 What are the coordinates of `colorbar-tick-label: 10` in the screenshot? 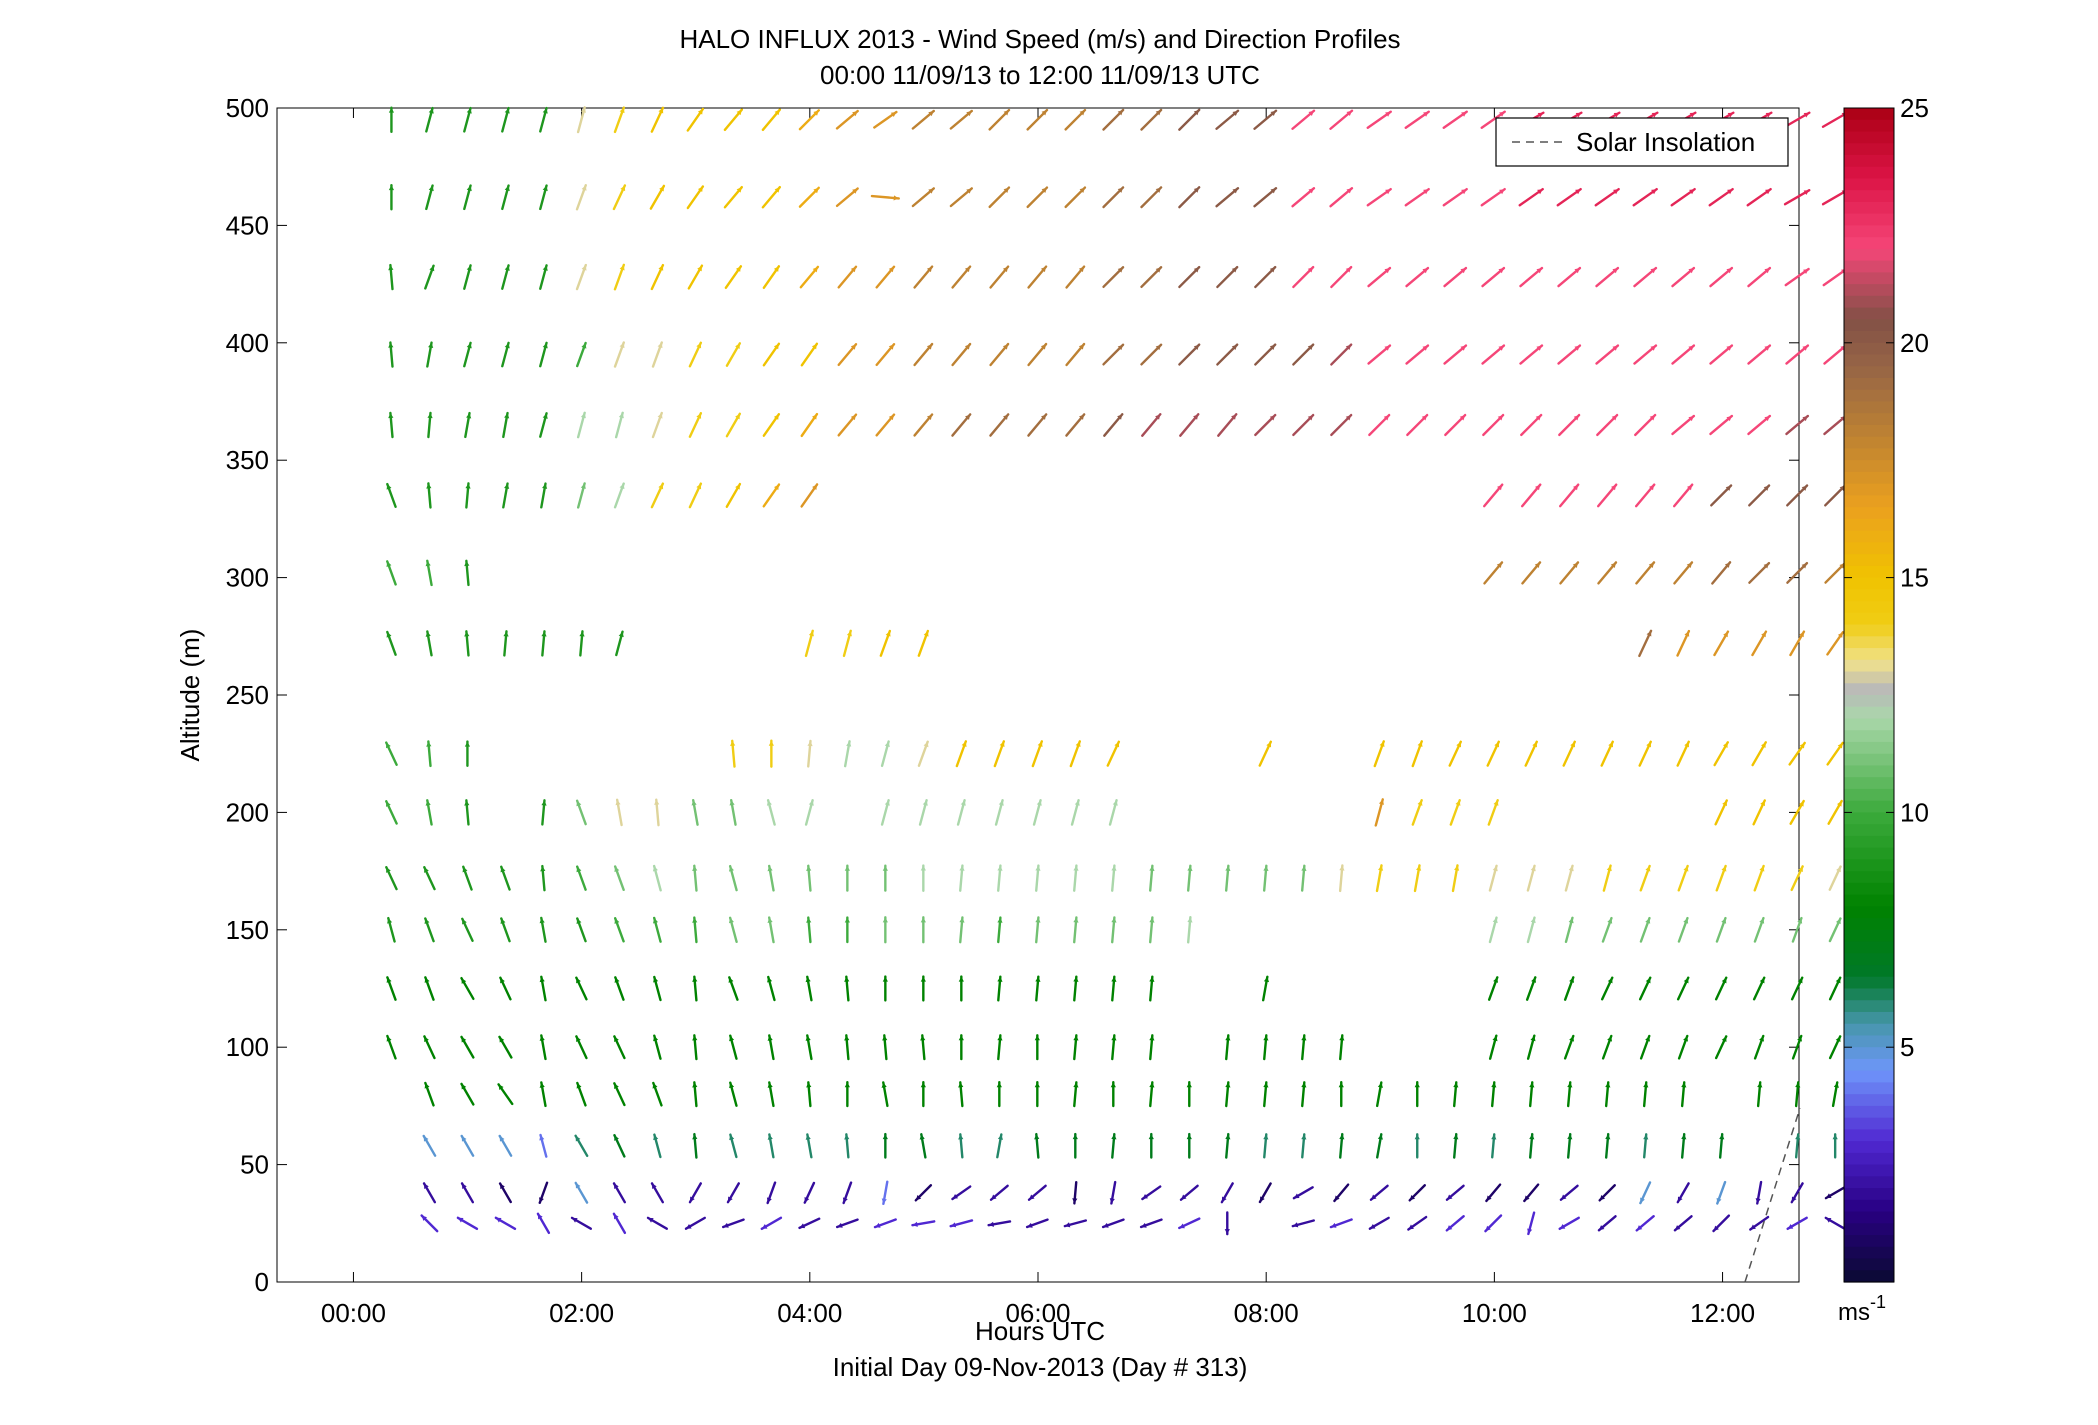 It's located at (1914, 812).